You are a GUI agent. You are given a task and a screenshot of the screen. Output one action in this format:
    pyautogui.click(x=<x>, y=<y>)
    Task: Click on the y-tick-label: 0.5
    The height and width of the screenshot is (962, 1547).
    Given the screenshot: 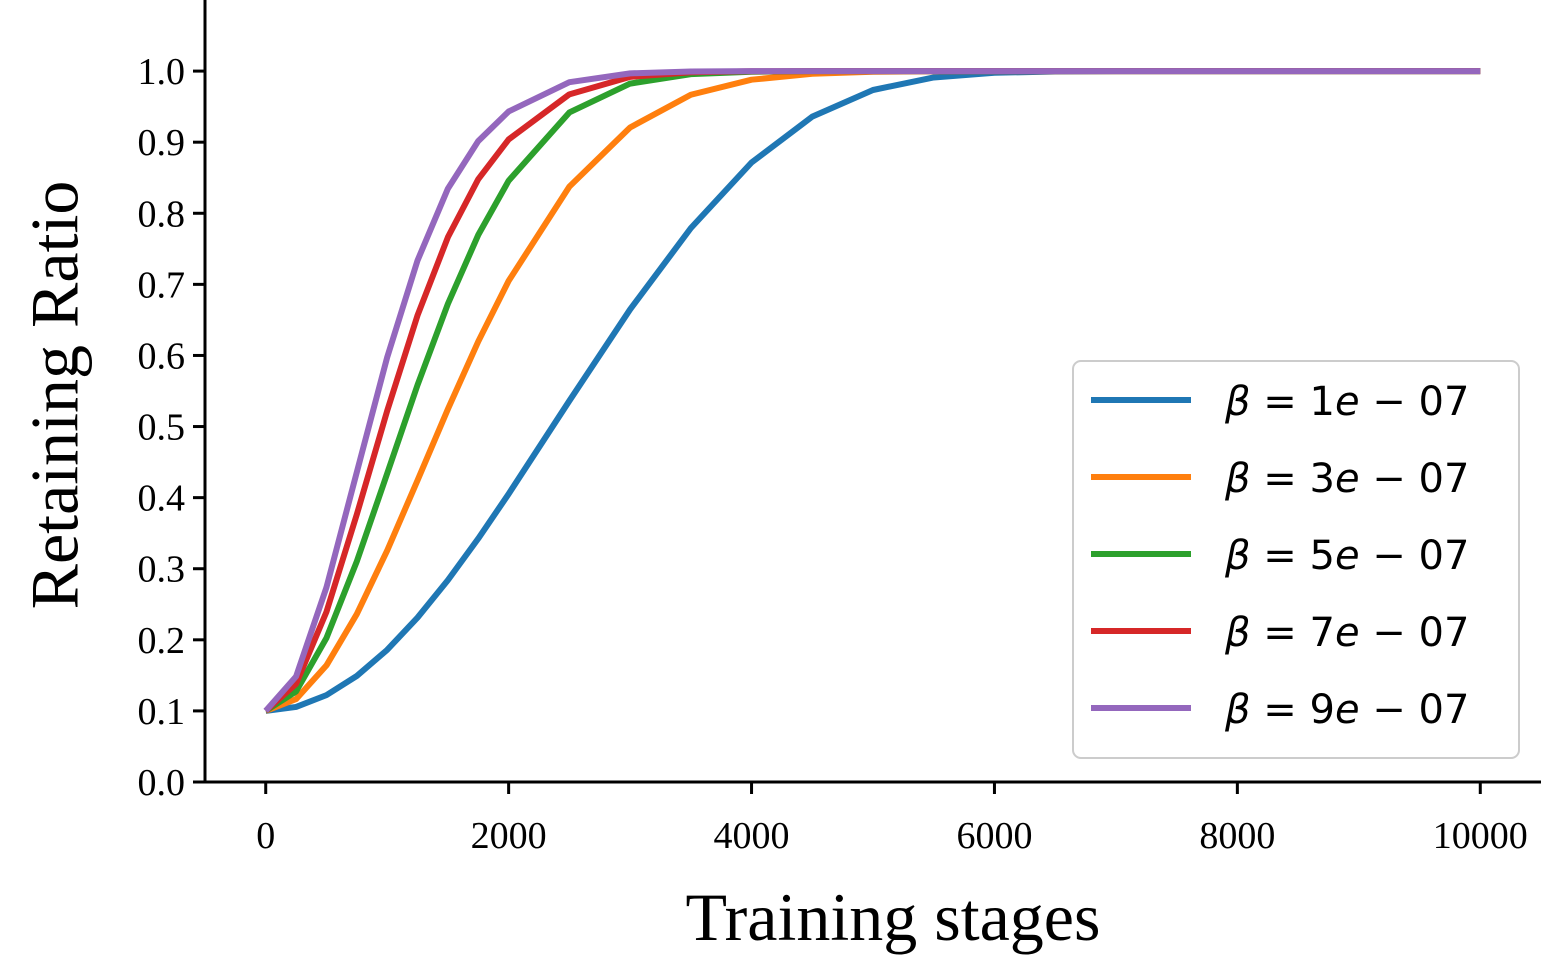 What is the action you would take?
    pyautogui.click(x=162, y=428)
    